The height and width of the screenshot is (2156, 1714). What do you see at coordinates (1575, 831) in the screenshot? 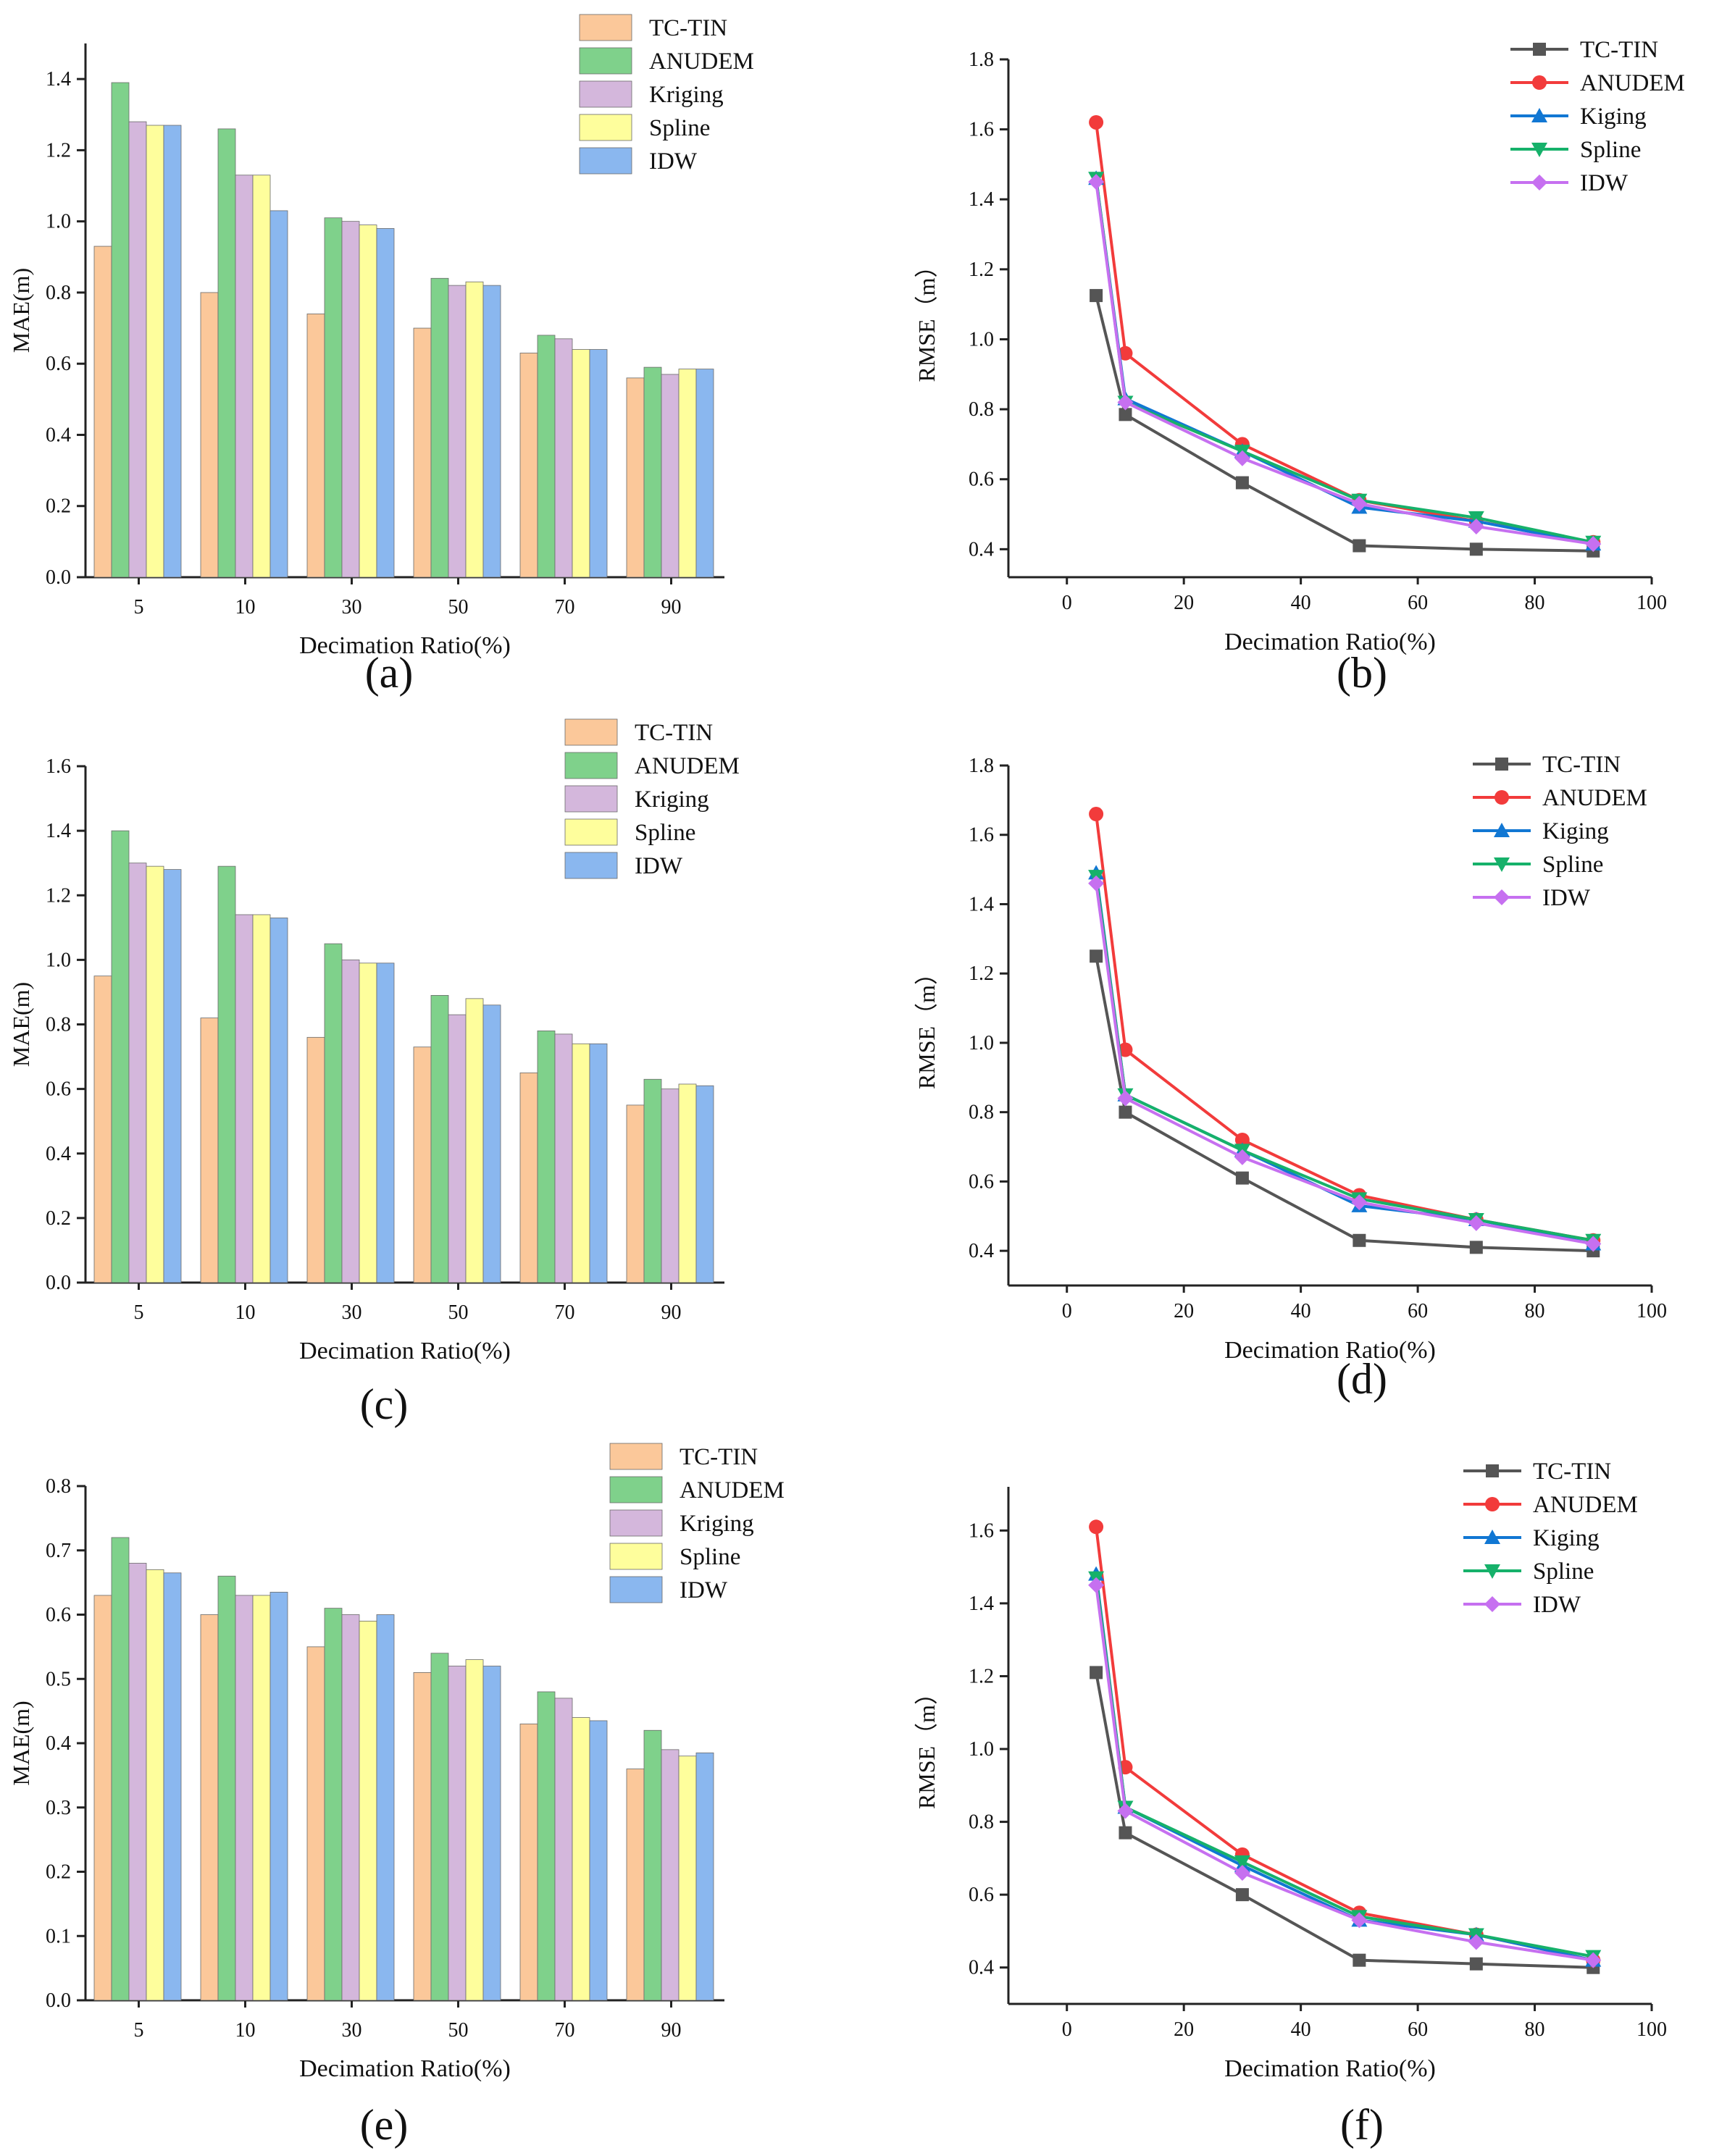
I see `legend-label-kiging: Kiging` at bounding box center [1575, 831].